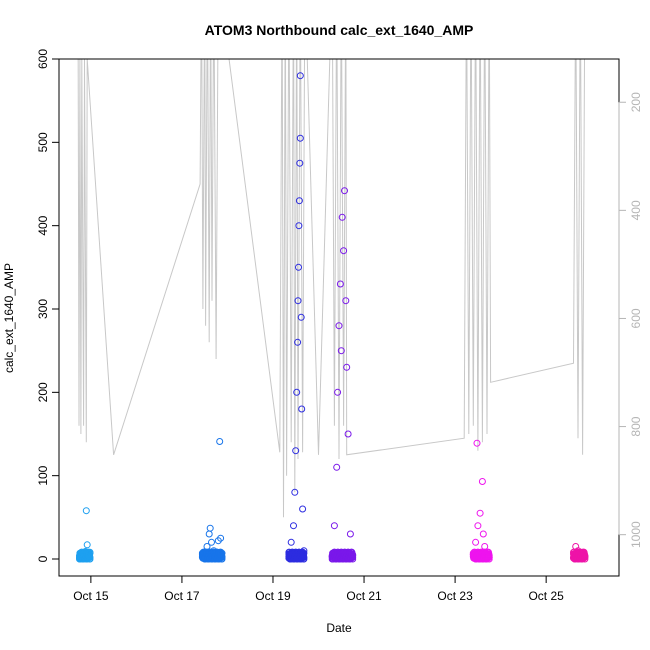 This screenshot has width=650, height=650. I want to click on y-tick-label: 0, so click(43, 558).